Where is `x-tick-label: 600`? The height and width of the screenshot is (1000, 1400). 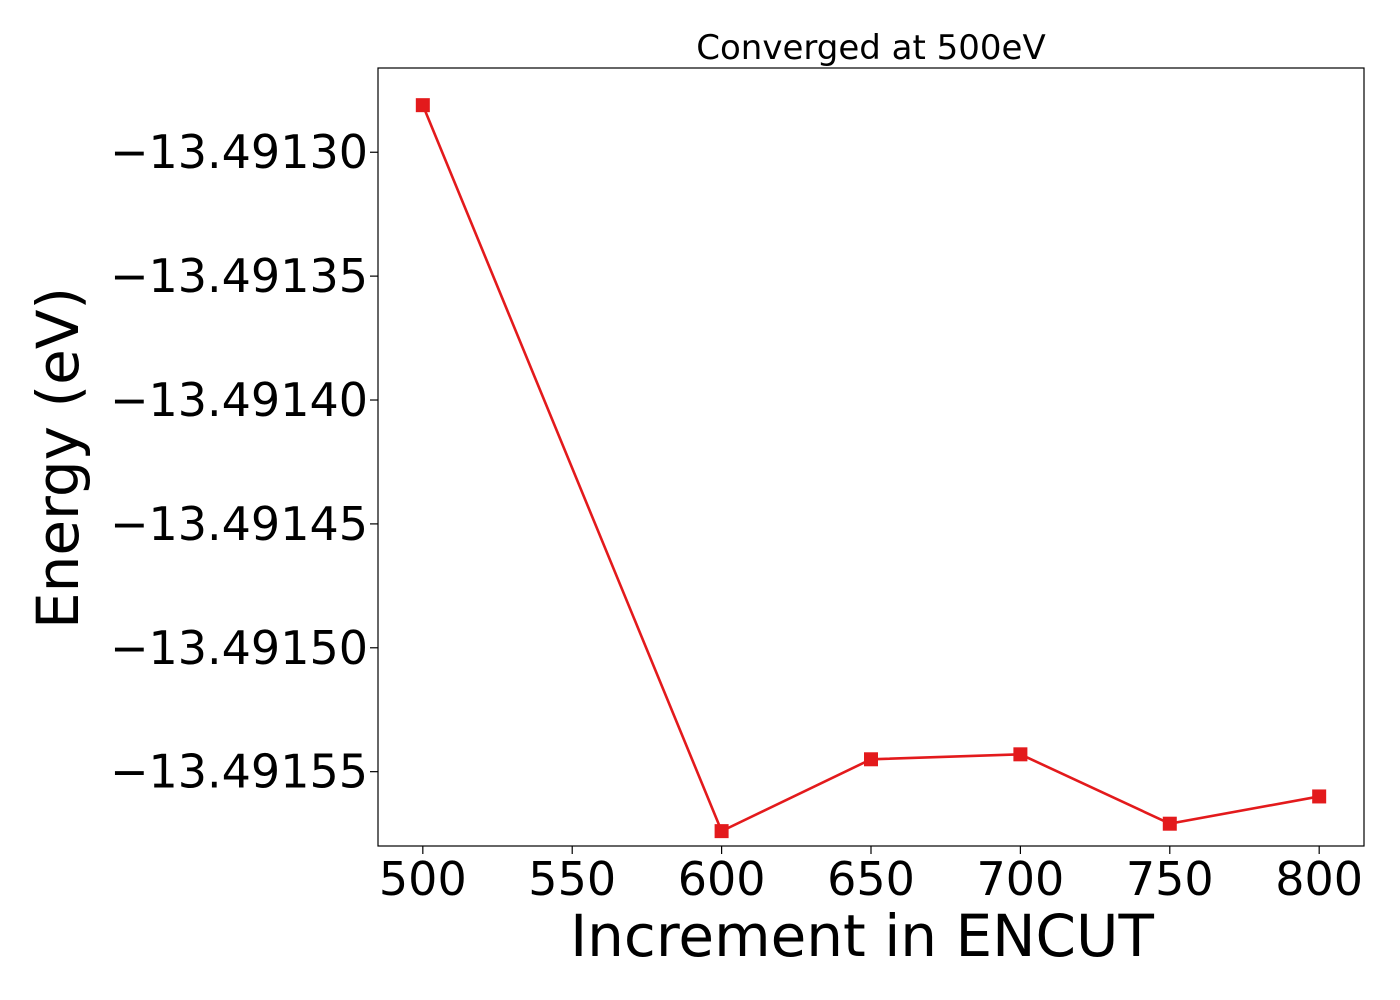 x-tick-label: 600 is located at coordinates (722, 879).